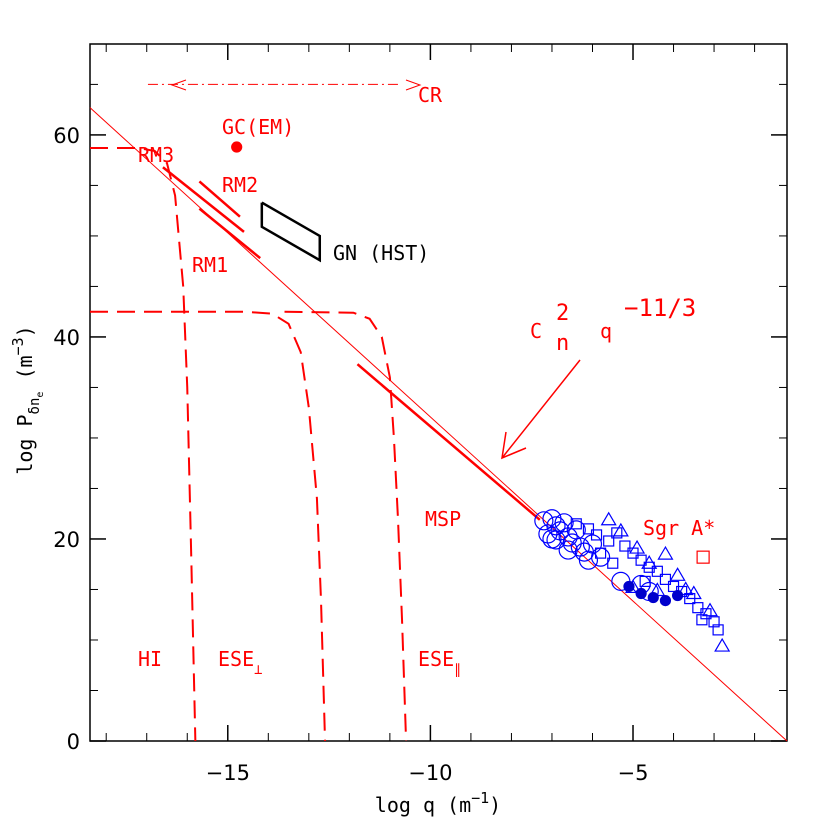 The width and height of the screenshot is (830, 830). I want to click on annotation: RM1, so click(210, 265).